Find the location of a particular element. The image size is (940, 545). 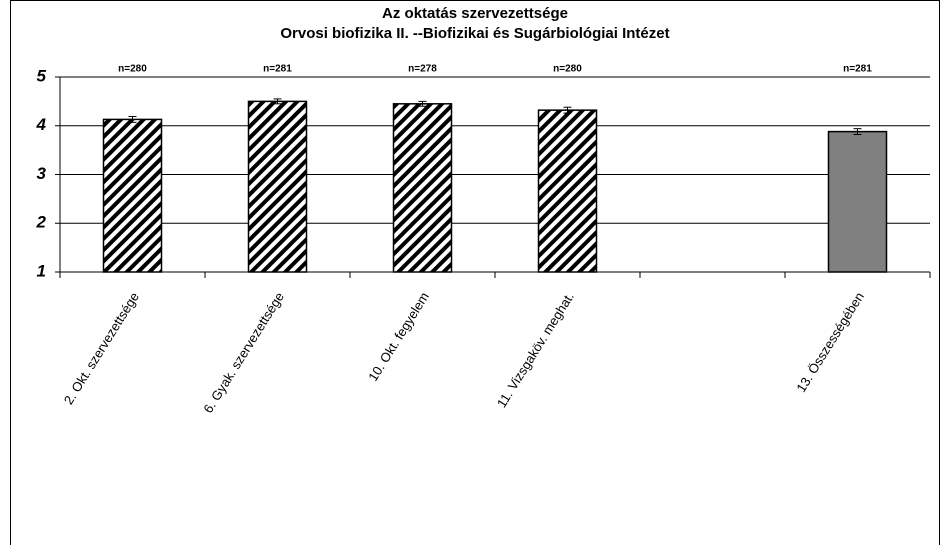

n-label: n=278 is located at coordinates (422, 69).